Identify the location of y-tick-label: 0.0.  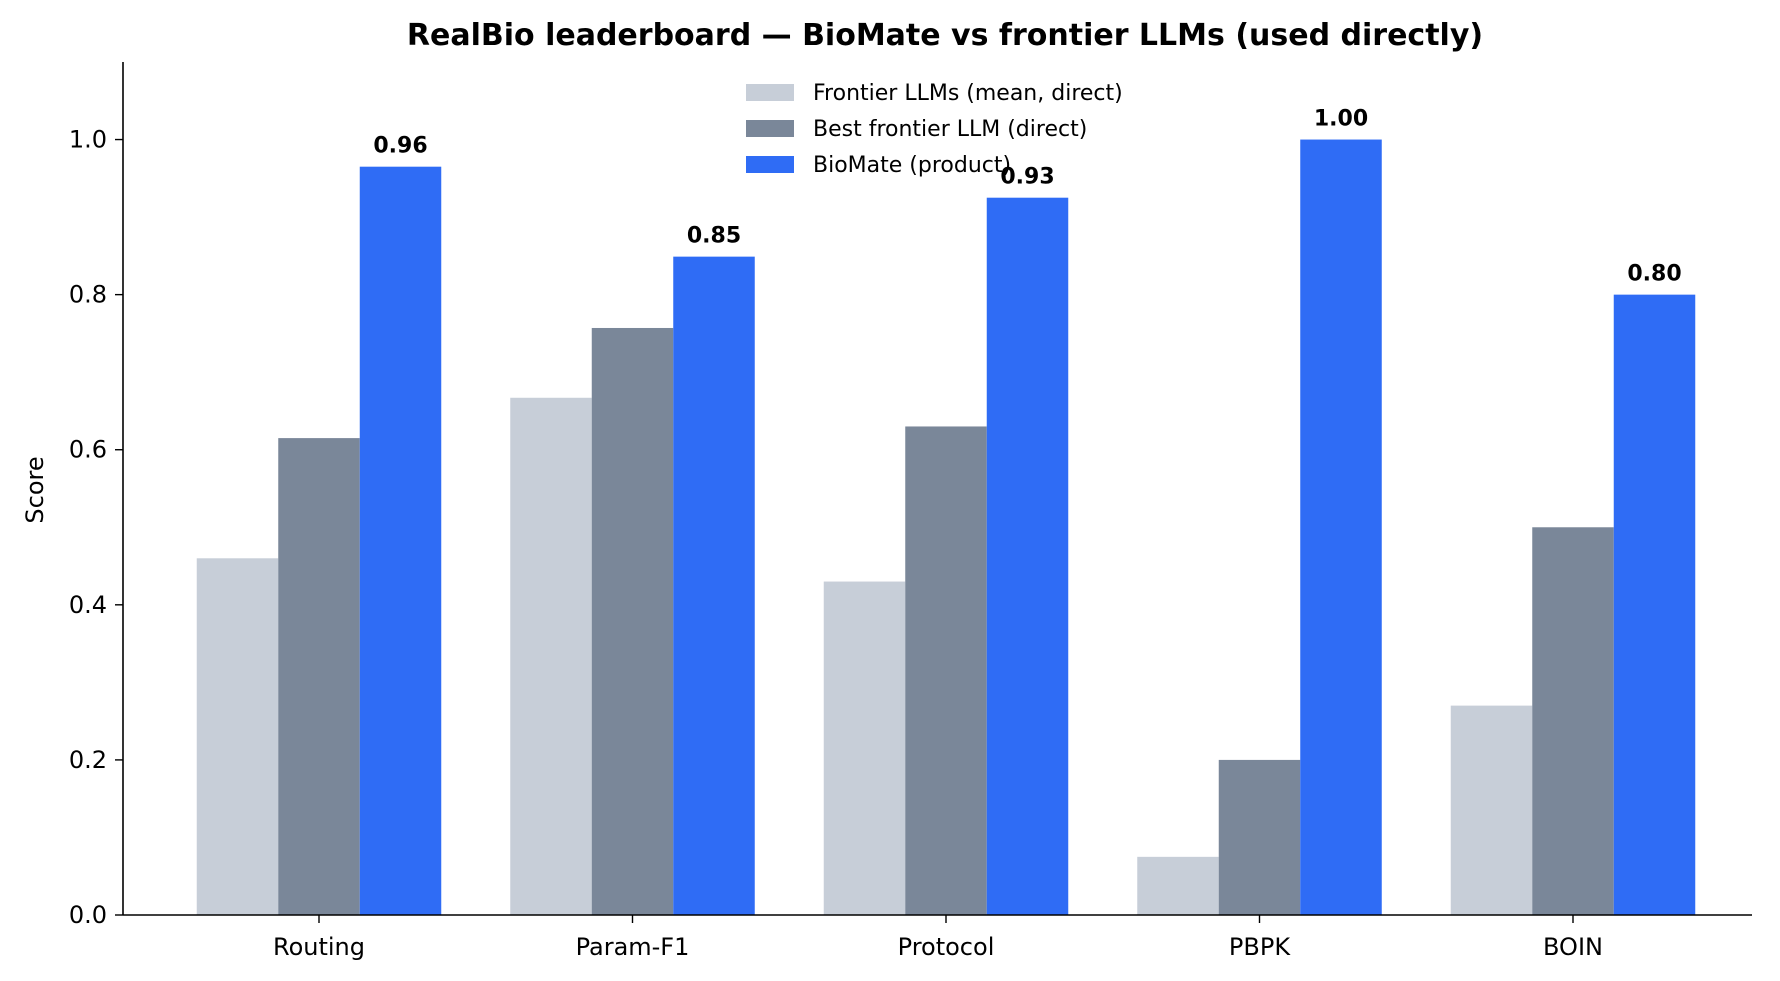
(88, 915).